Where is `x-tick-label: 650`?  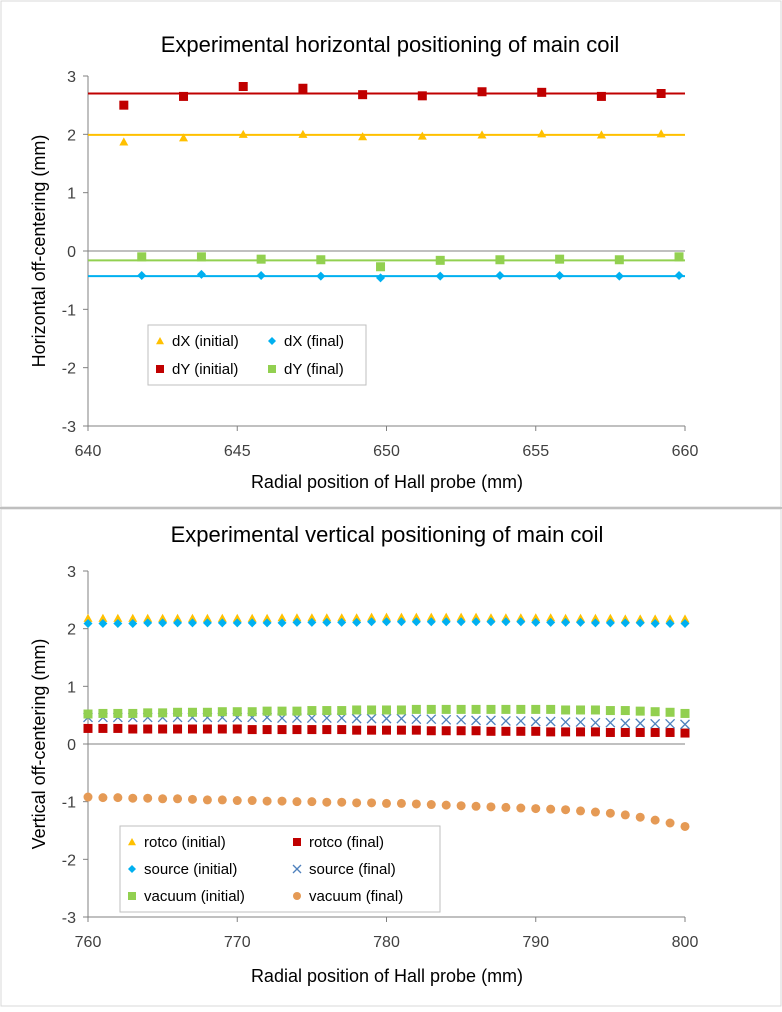
x-tick-label: 650 is located at coordinates (386, 451).